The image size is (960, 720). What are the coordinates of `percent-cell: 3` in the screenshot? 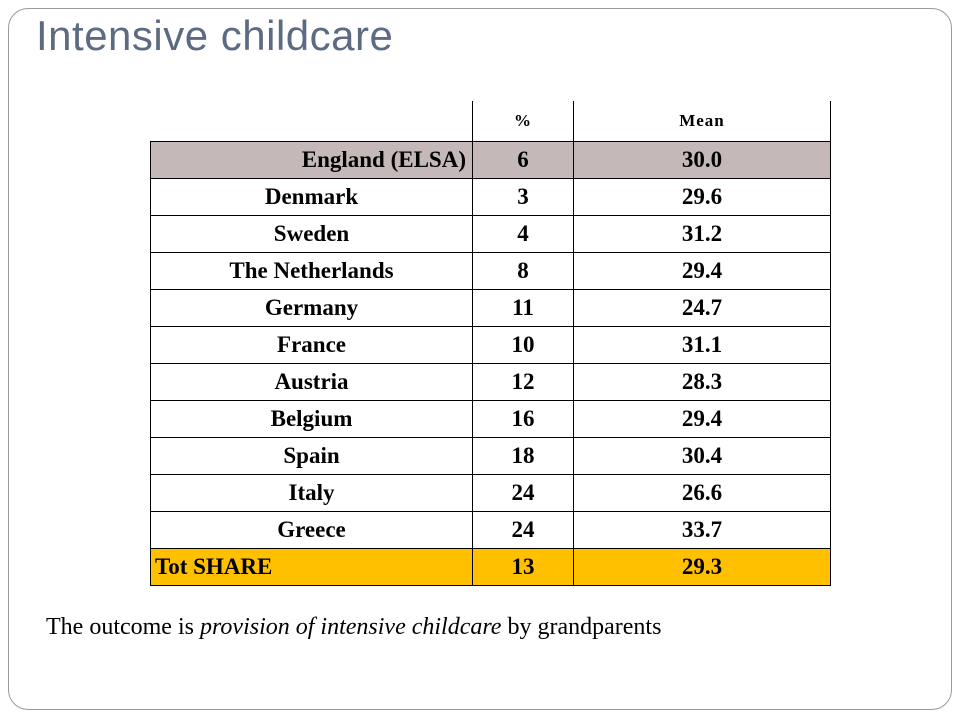 It's located at (523, 196).